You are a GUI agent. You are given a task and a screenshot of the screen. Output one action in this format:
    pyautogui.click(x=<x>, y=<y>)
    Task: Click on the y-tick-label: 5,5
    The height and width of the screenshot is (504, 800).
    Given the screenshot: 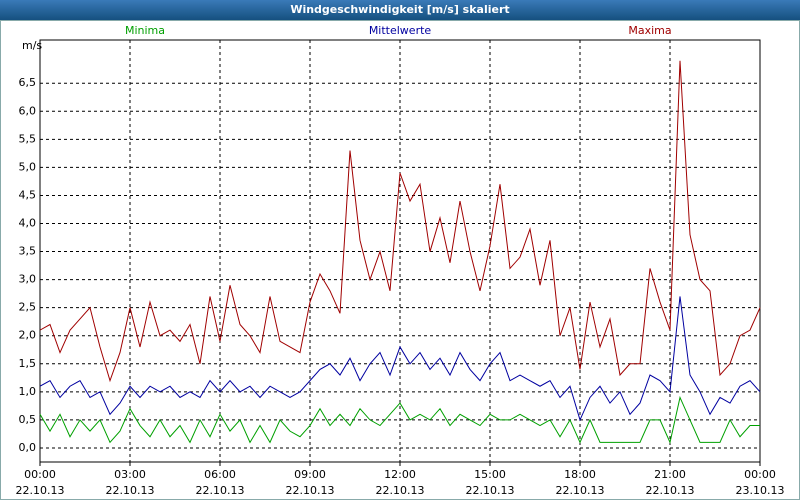 What is the action you would take?
    pyautogui.click(x=28, y=138)
    